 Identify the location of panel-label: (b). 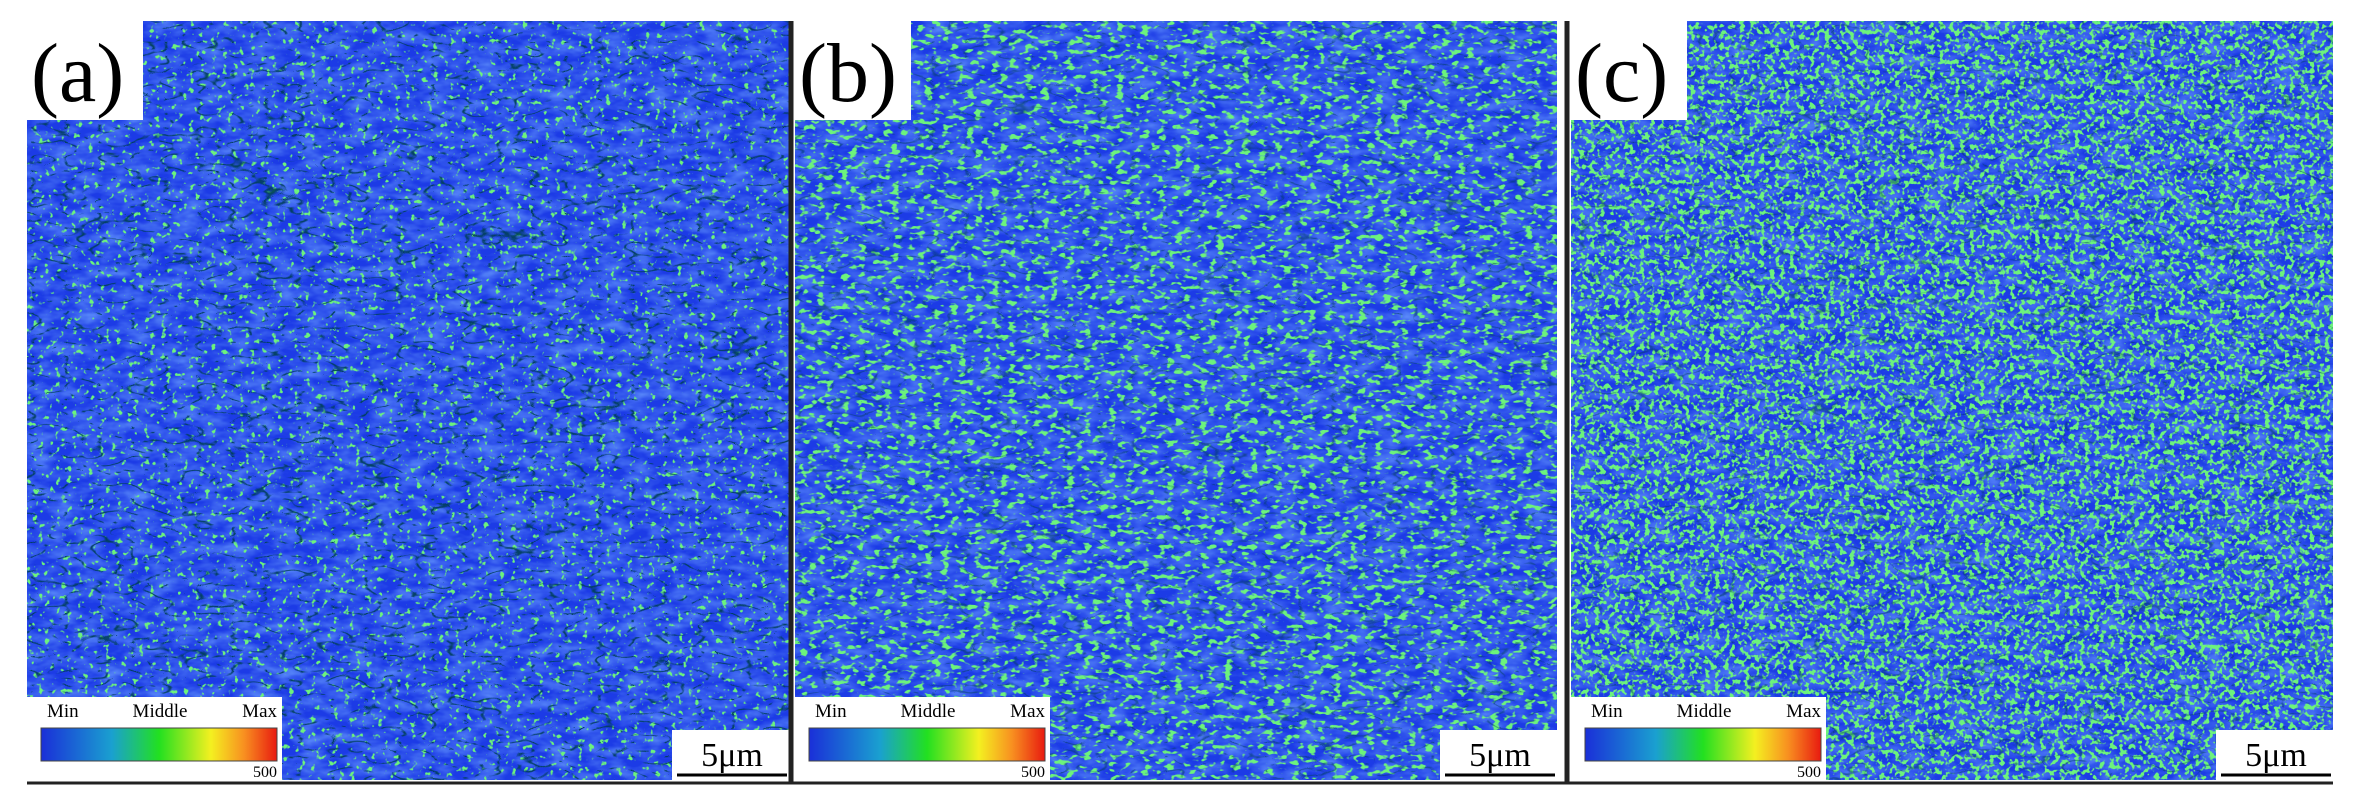
(848, 73).